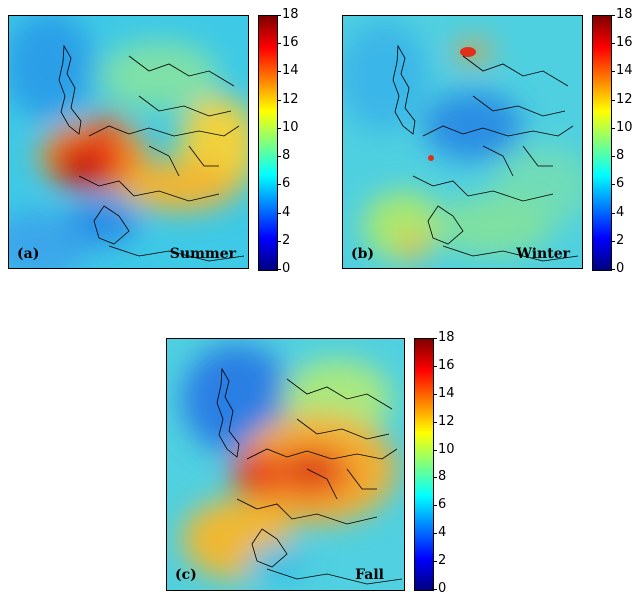  I want to click on panel-tag: (c), so click(186, 575).